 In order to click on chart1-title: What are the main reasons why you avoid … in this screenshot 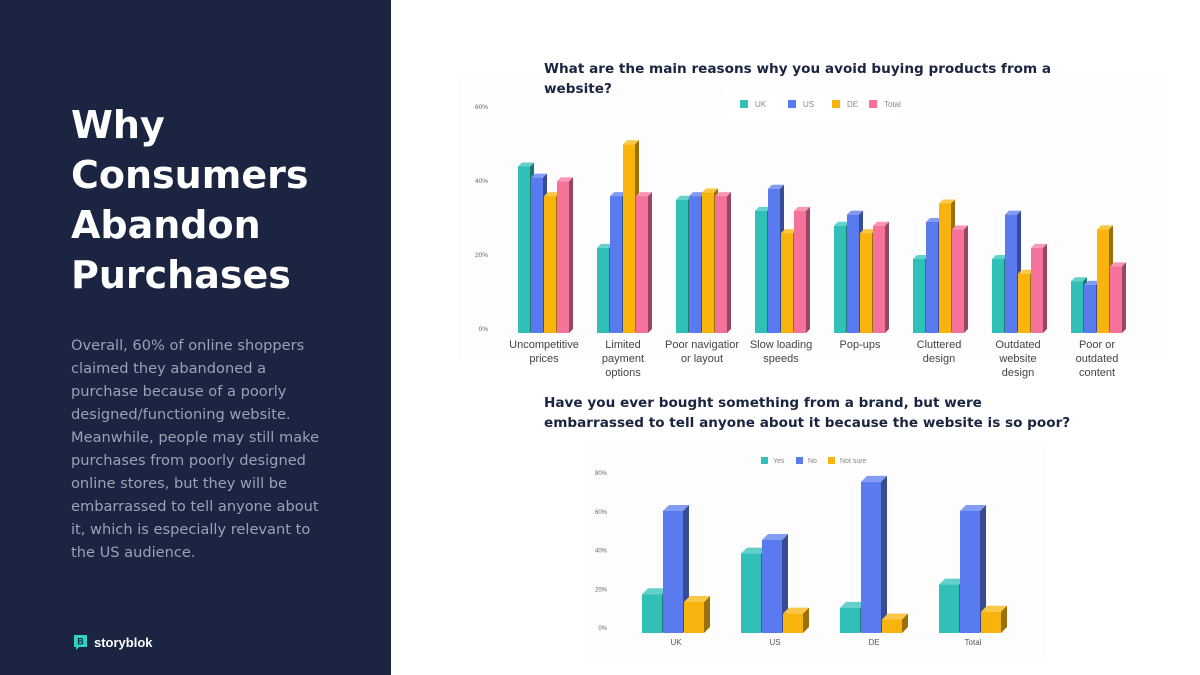, I will do `click(798, 79)`.